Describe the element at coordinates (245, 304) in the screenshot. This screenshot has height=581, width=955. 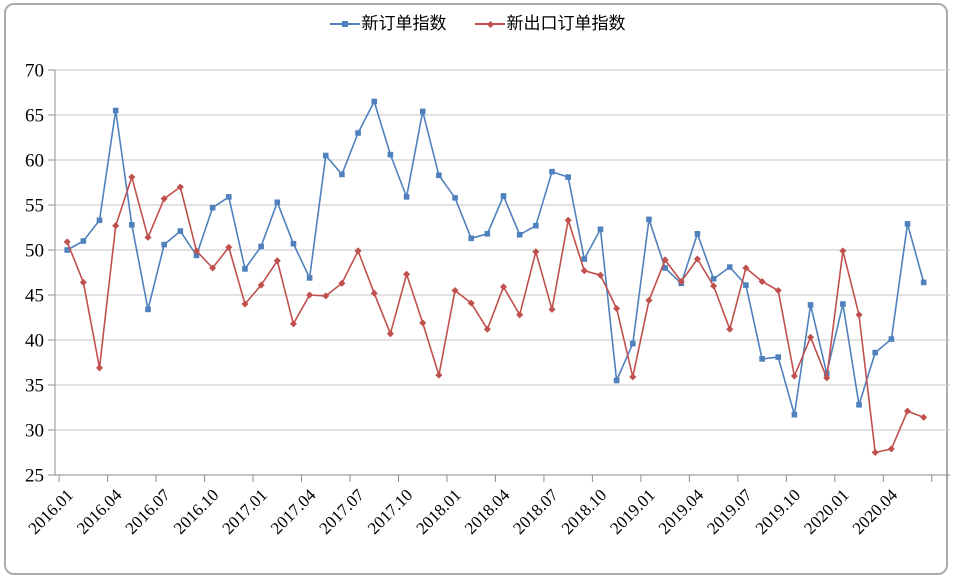
I see `data-point-1-2016.12` at that location.